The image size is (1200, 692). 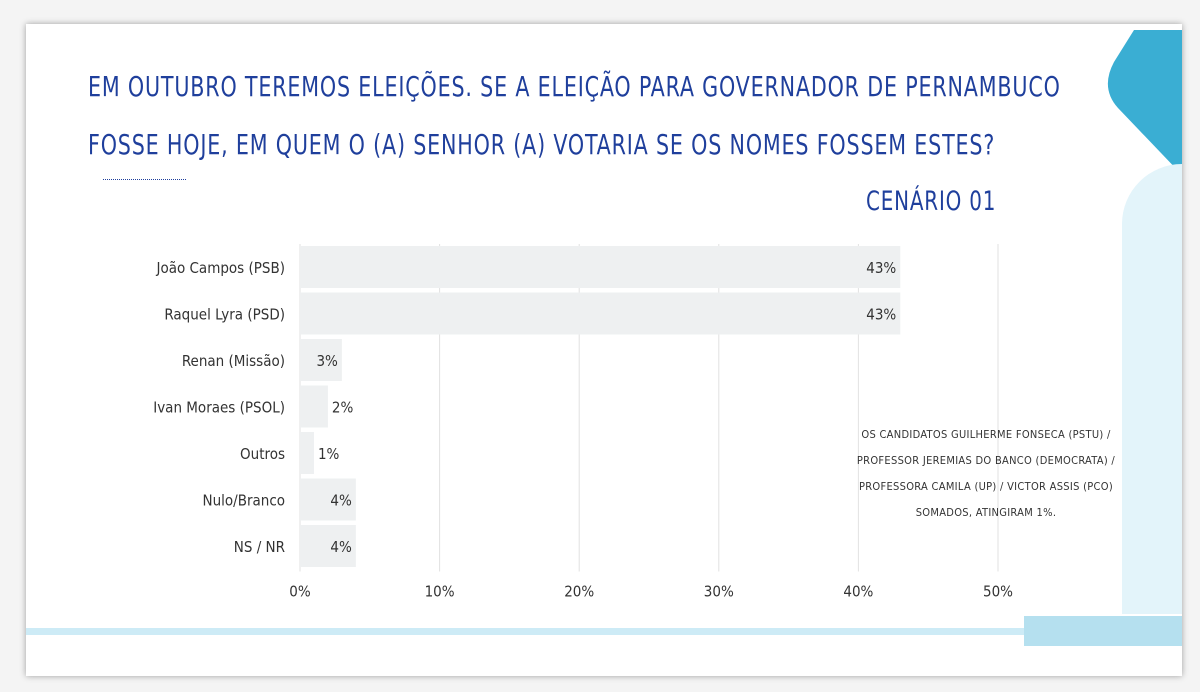 What do you see at coordinates (579, 592) in the screenshot?
I see `x-tick-label: 20%` at bounding box center [579, 592].